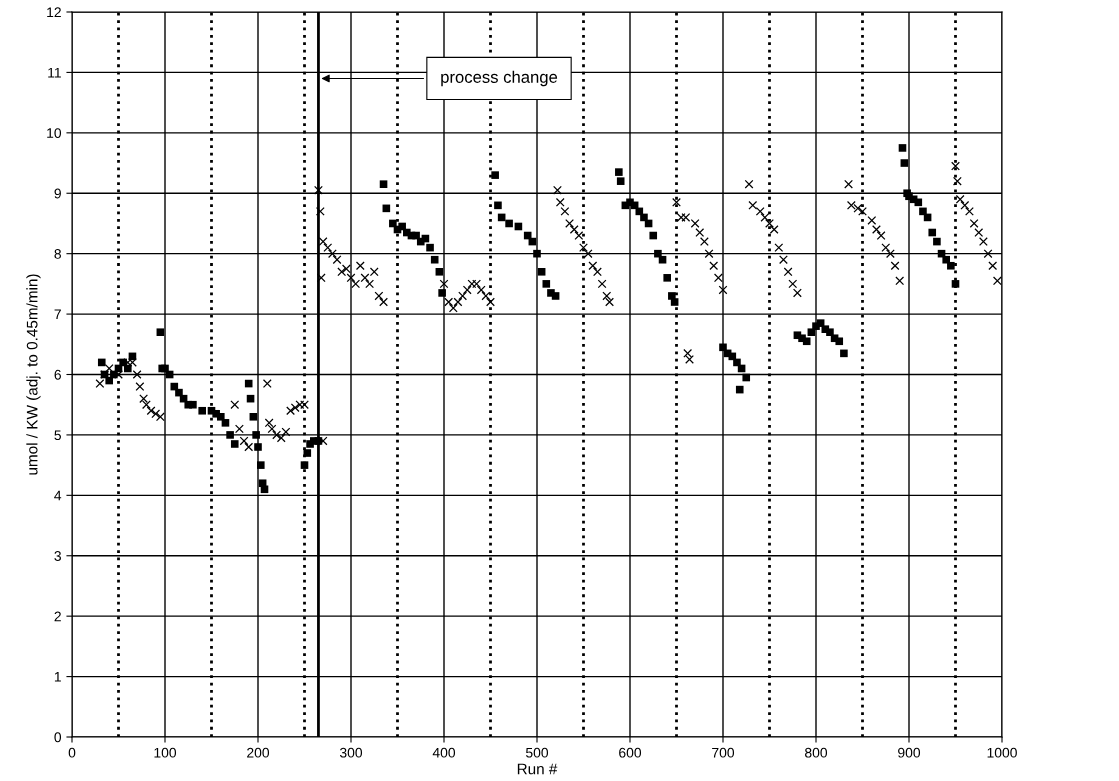 This screenshot has height=781, width=1119. I want to click on y-tick-label: 4, so click(58, 495).